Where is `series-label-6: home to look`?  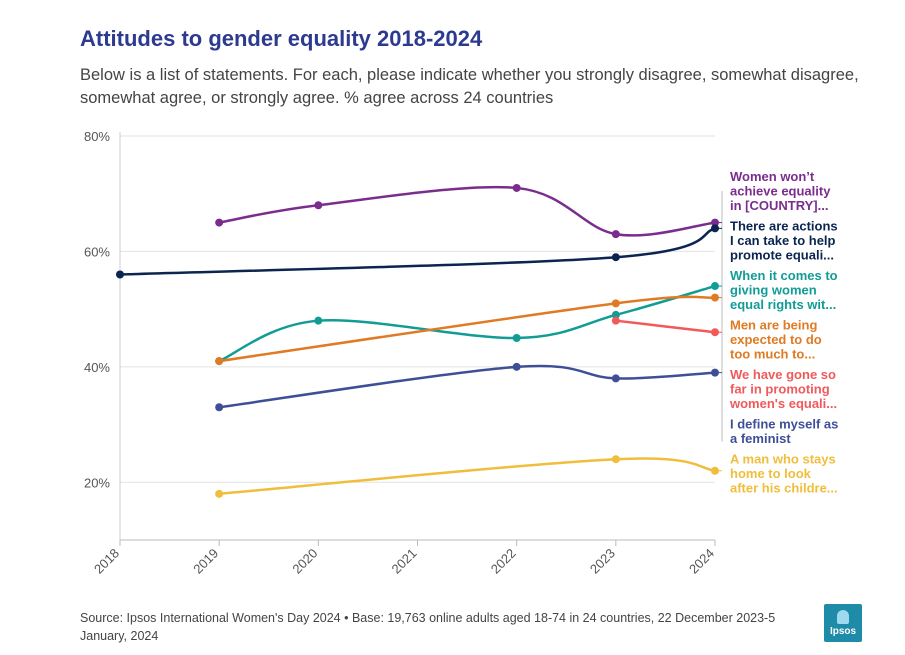
series-label-6: home to look is located at coordinates (771, 473).